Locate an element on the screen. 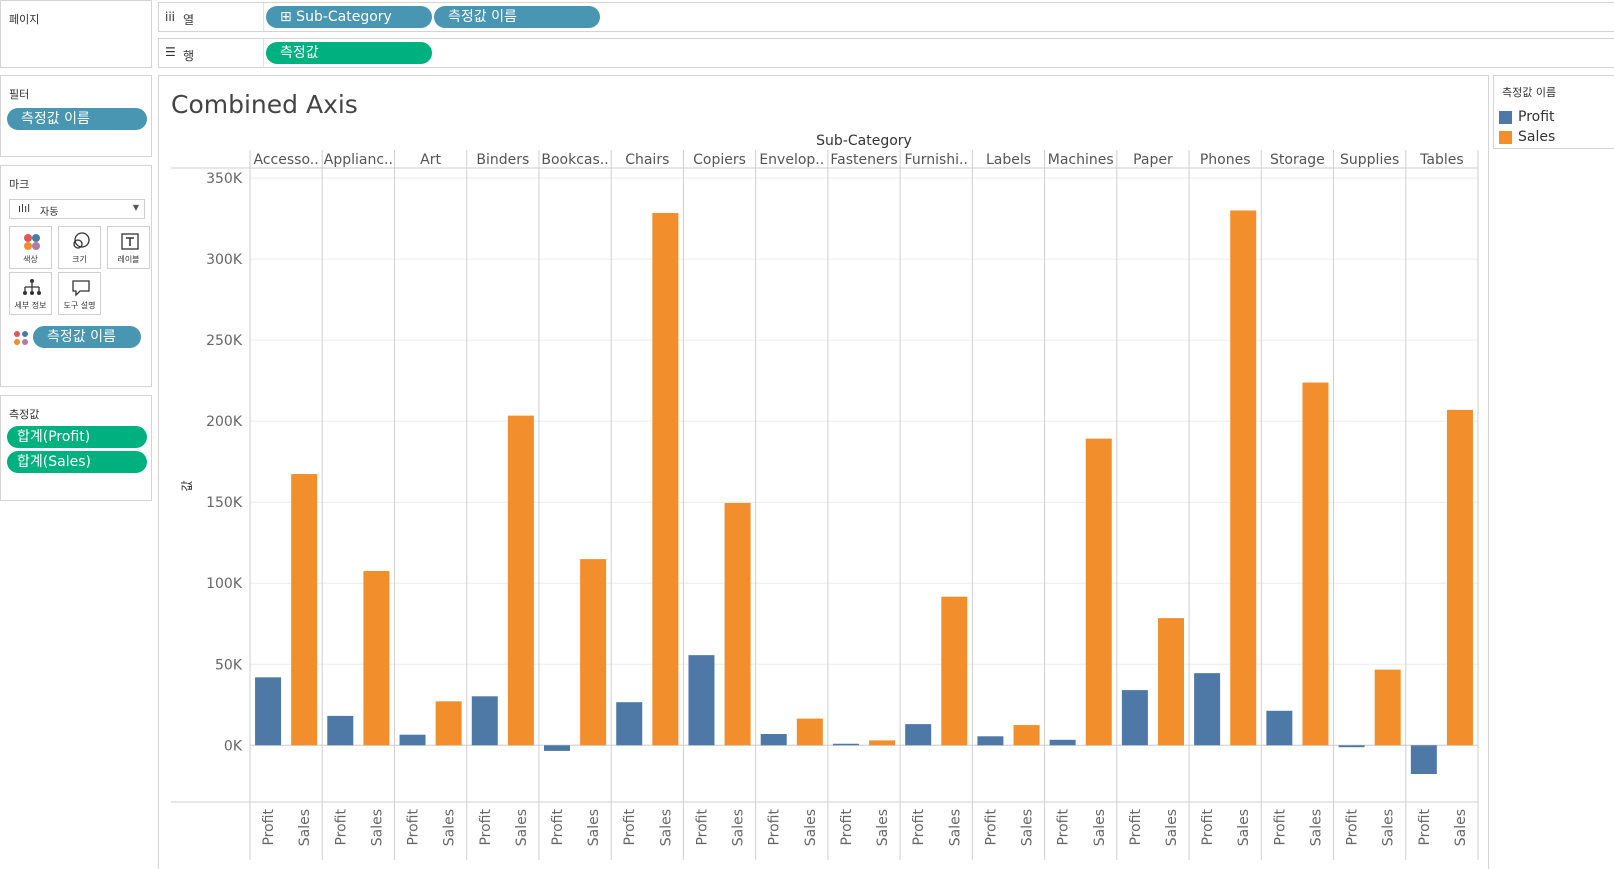 Image resolution: width=1614 pixels, height=869 pixels. color-button: 색상 is located at coordinates (30, 247).